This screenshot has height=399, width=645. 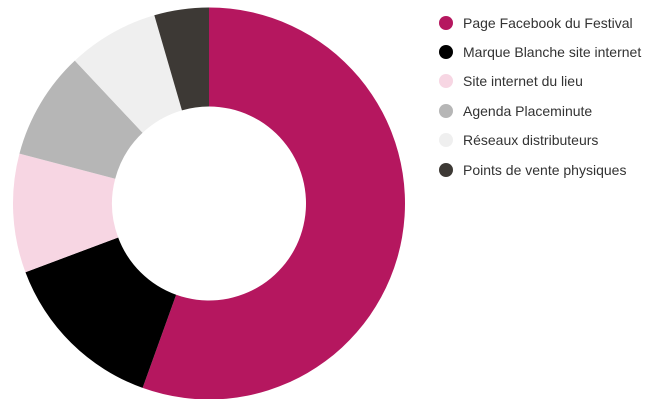 I want to click on legend-item-0: Page Facebook du Festival, so click(x=540, y=22).